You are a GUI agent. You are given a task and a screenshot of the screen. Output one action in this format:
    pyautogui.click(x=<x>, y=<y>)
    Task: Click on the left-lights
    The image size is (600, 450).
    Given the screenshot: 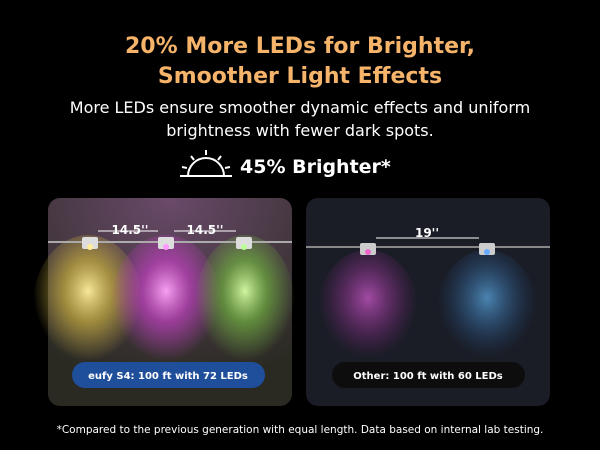 What is the action you would take?
    pyautogui.click(x=164, y=302)
    